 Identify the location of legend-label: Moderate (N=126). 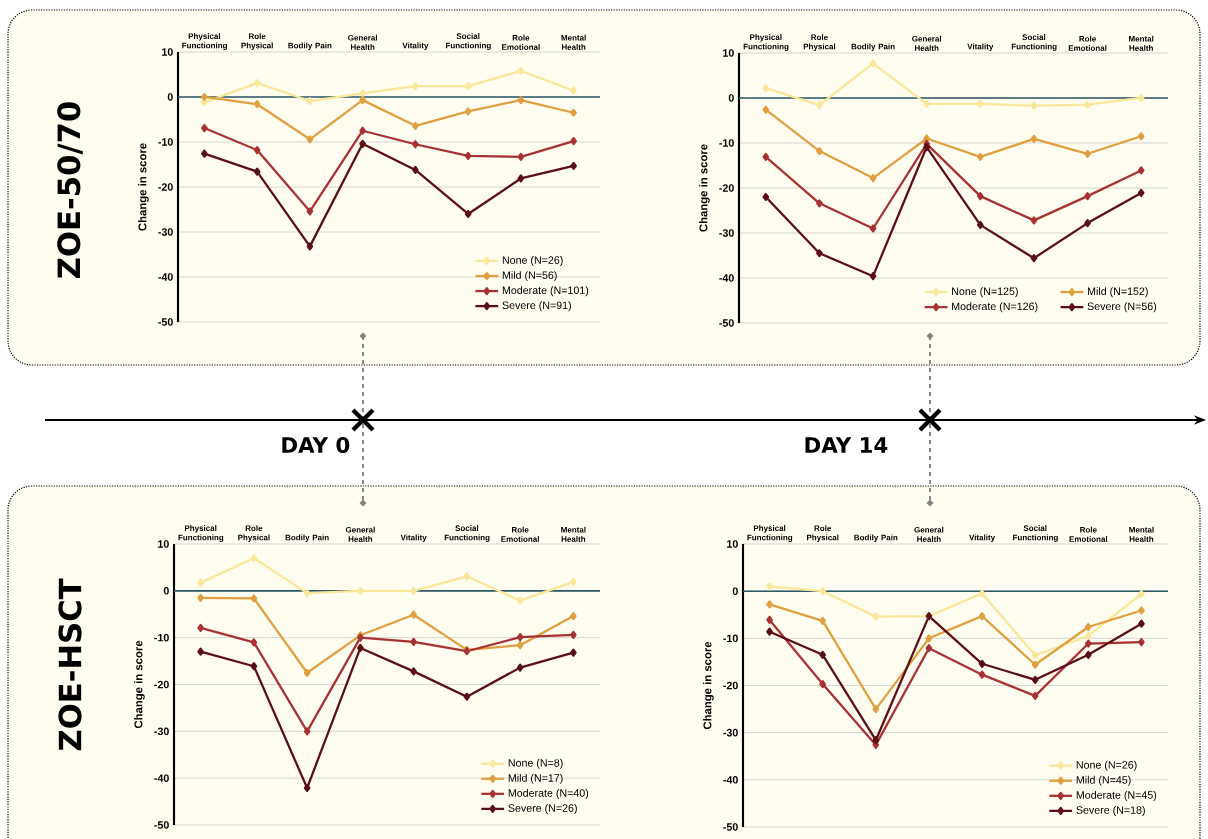
(995, 307).